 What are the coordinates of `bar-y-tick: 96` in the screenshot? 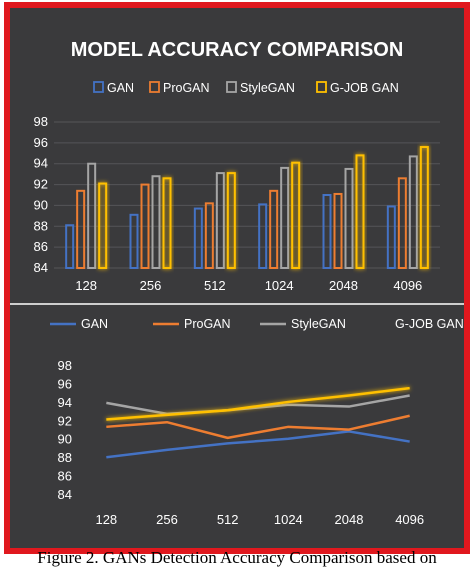 It's located at (41, 142).